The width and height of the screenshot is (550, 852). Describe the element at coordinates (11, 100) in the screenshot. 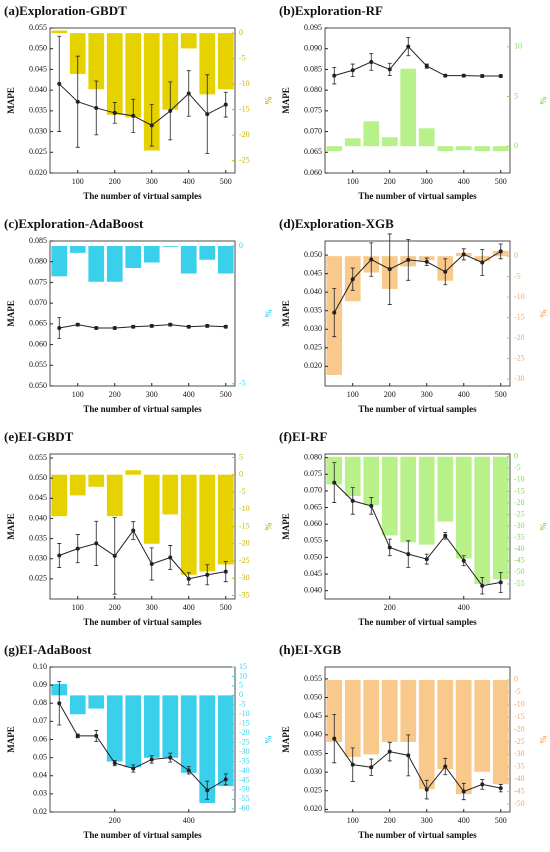

I see `y-axis-label: MAPE` at that location.